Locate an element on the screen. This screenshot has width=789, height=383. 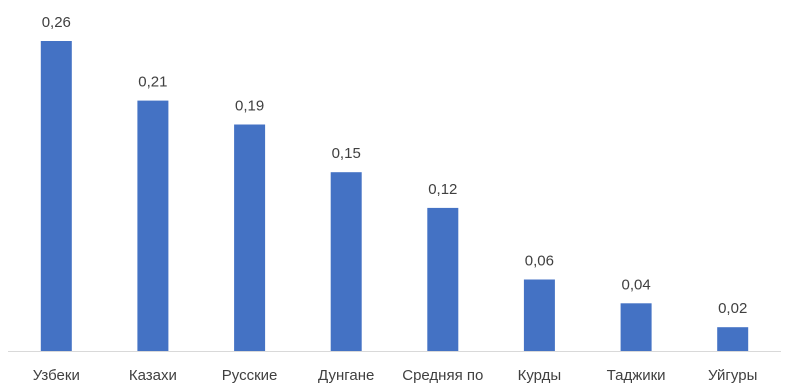
x-tick-label-6: Курды is located at coordinates (540, 375).